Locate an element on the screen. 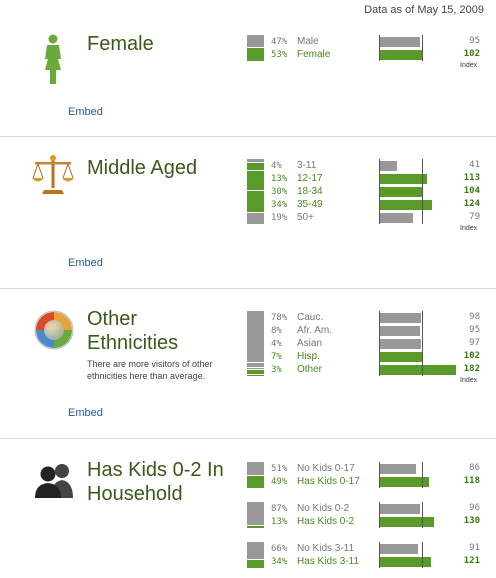 This screenshot has width=496, height=578. share-percent: 13% is located at coordinates (279, 179).